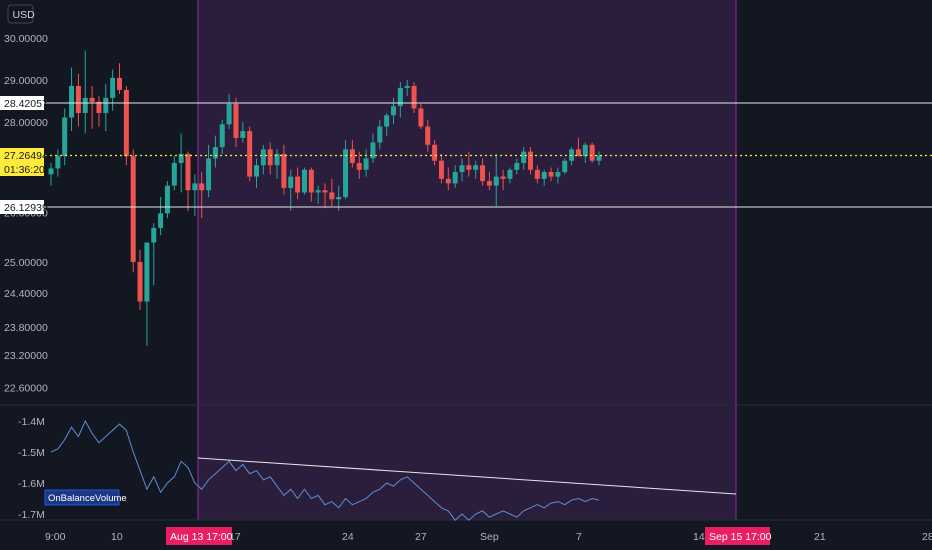  I want to click on currency-button-label: USD, so click(24, 15).